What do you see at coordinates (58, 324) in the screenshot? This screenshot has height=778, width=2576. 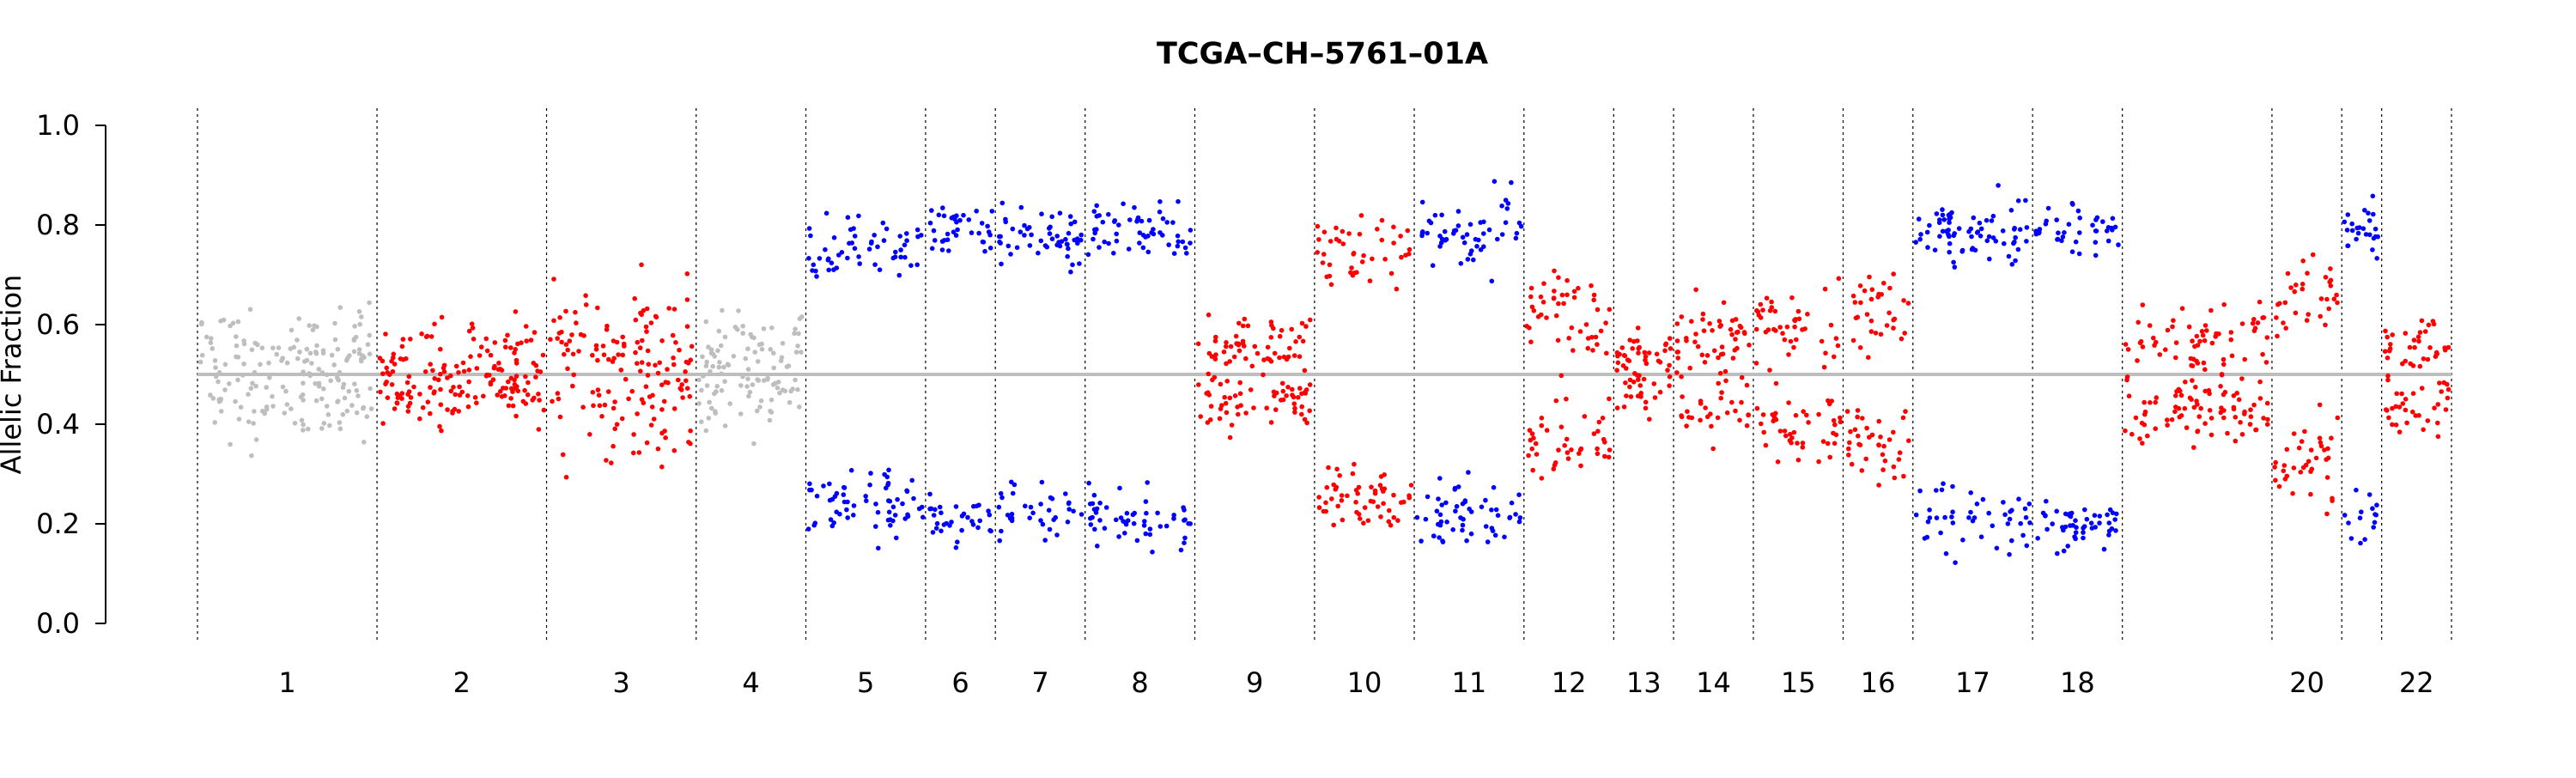 I see `y-tick-label: 0.6` at bounding box center [58, 324].